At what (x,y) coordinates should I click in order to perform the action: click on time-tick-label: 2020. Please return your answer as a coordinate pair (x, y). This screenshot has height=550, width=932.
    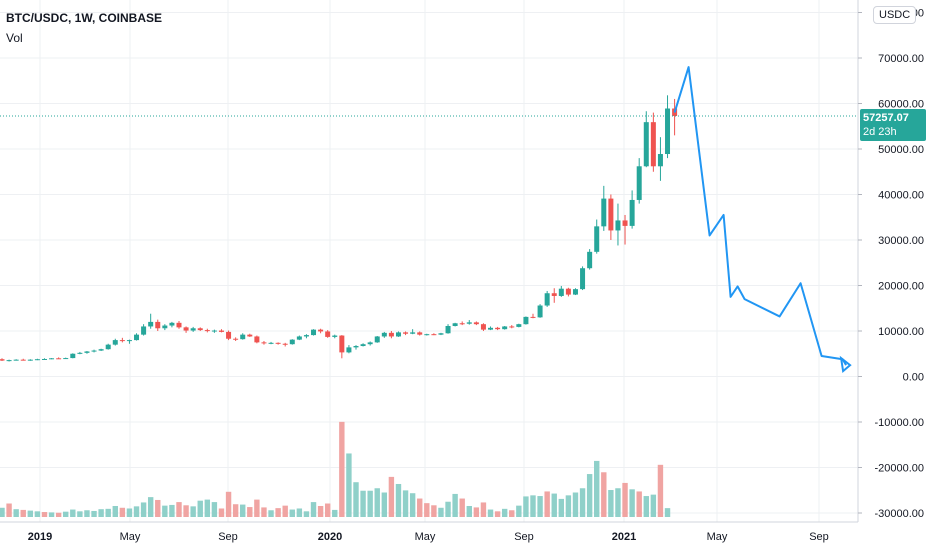
    Looking at the image, I should click on (330, 537).